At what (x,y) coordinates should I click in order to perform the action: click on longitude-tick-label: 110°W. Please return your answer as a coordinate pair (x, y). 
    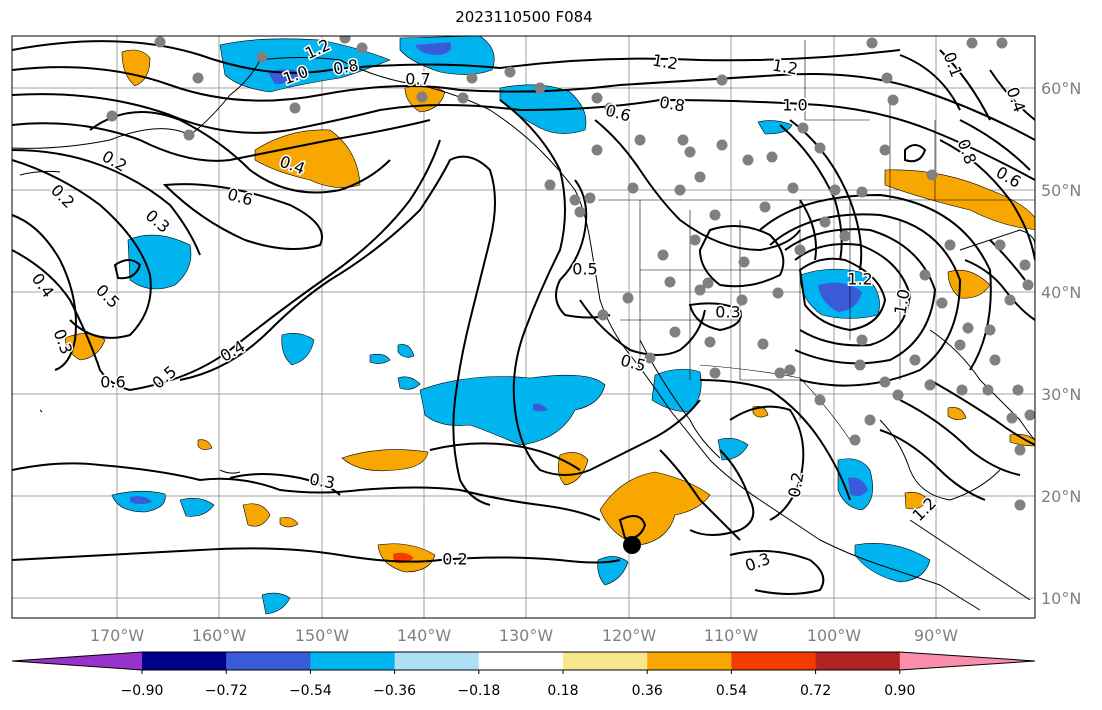
    Looking at the image, I should click on (731, 635).